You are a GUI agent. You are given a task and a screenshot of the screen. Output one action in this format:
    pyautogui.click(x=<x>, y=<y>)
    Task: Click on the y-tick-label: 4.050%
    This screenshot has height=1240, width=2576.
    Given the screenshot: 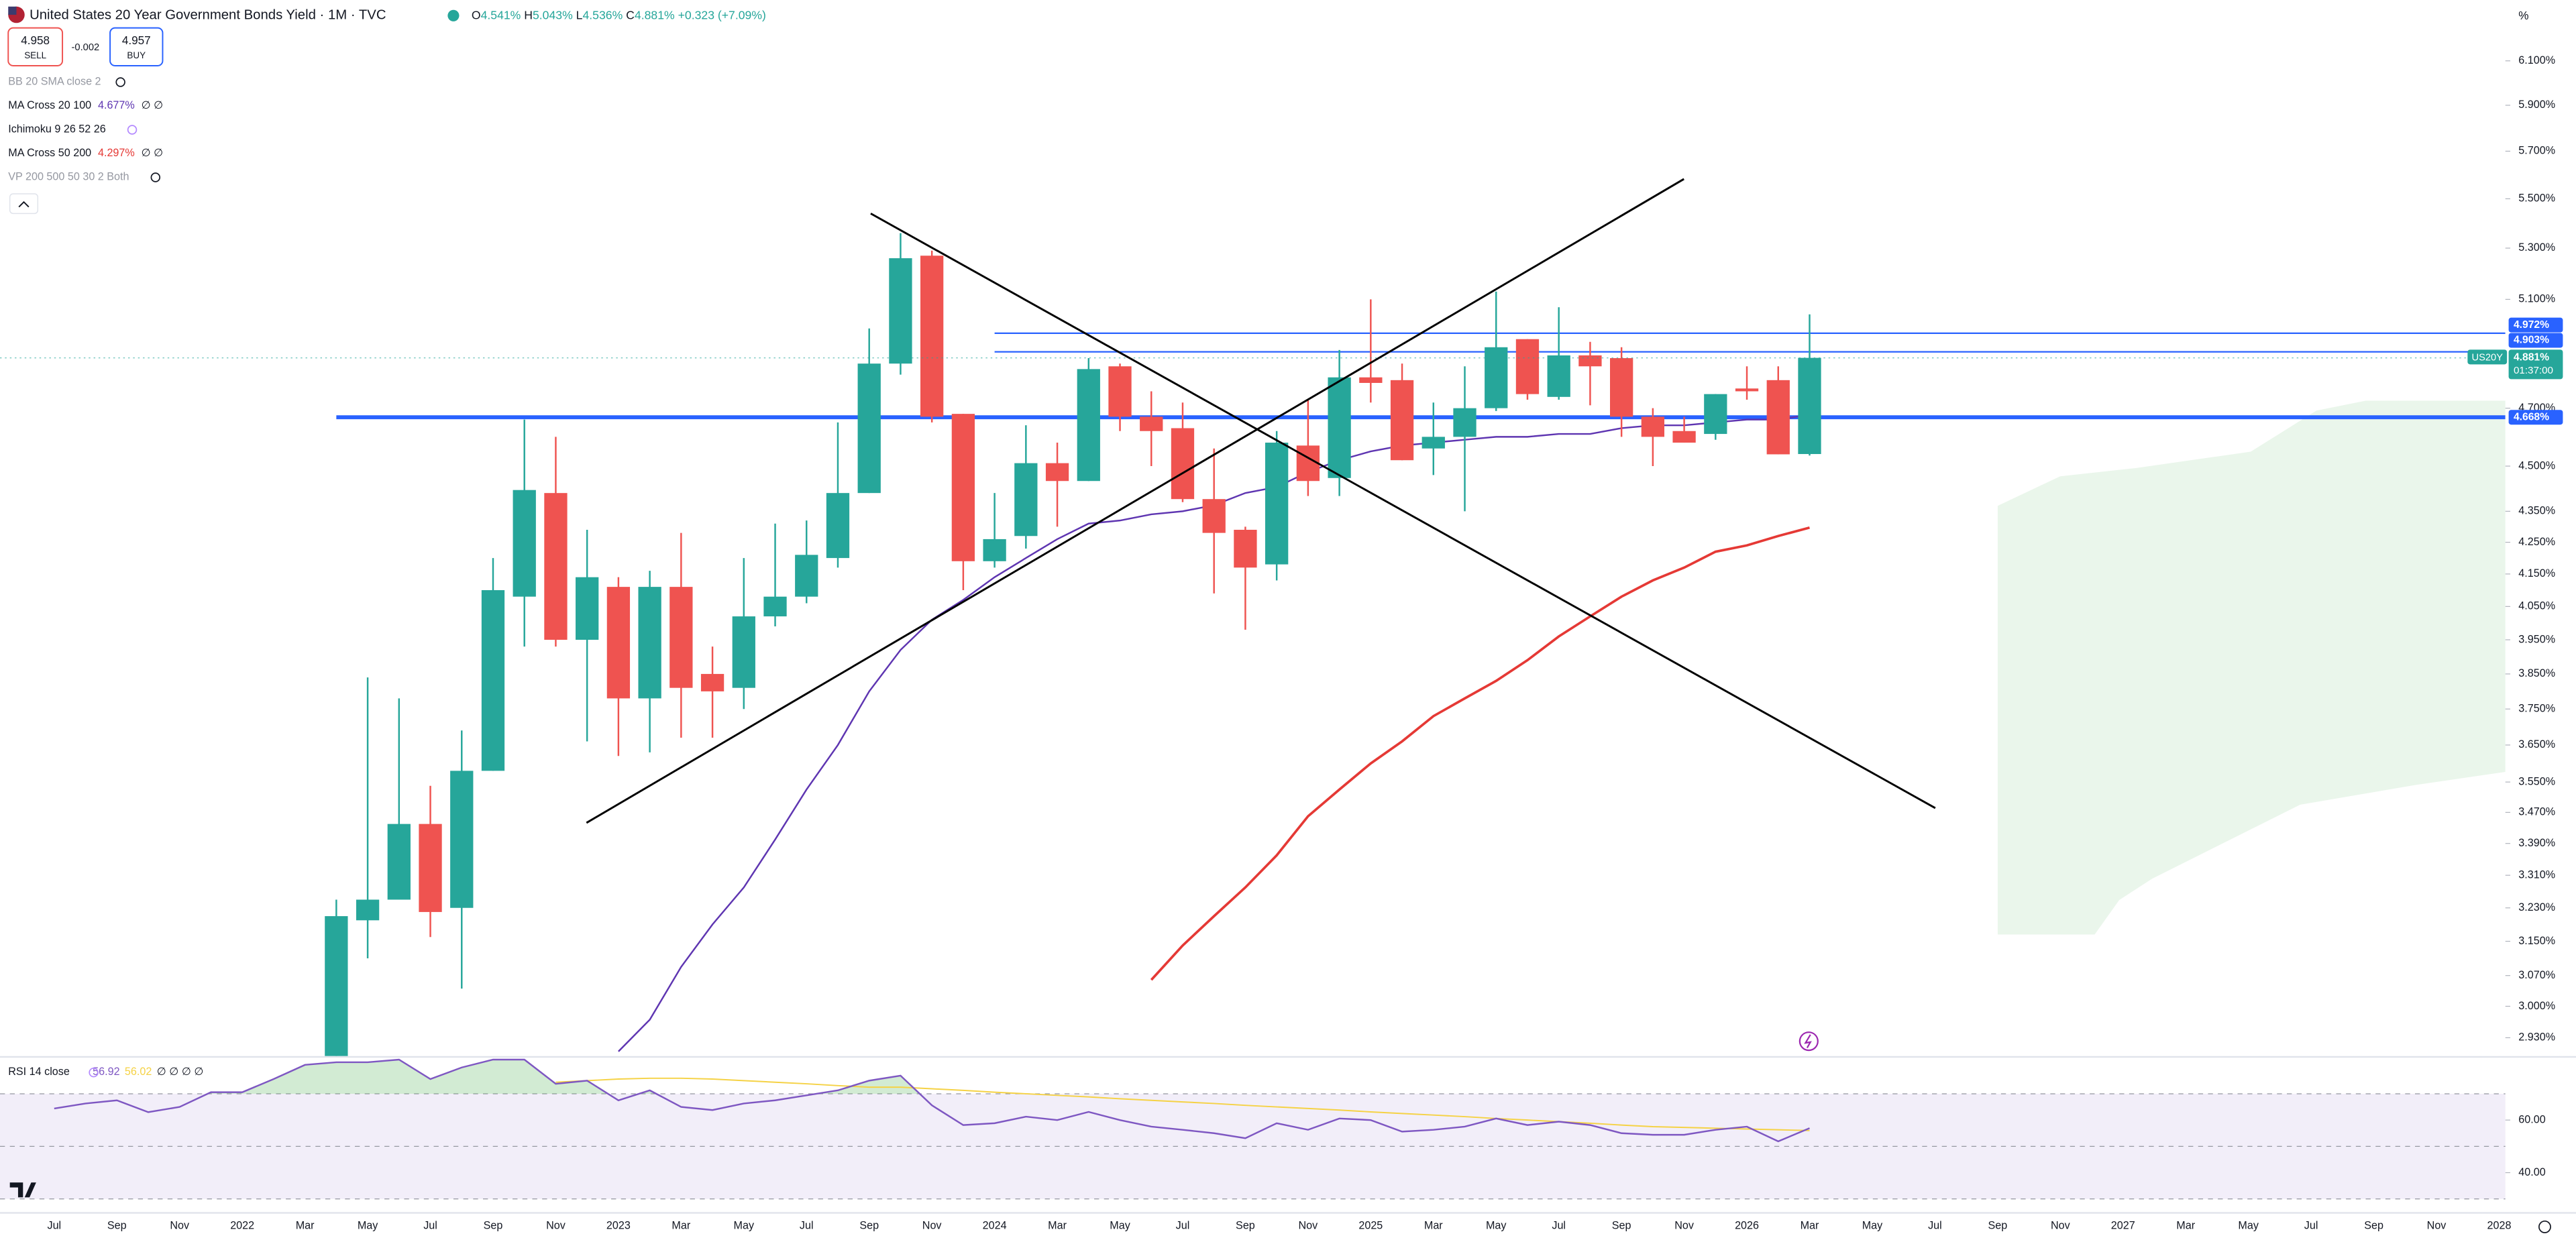 What is the action you would take?
    pyautogui.click(x=2536, y=606)
    